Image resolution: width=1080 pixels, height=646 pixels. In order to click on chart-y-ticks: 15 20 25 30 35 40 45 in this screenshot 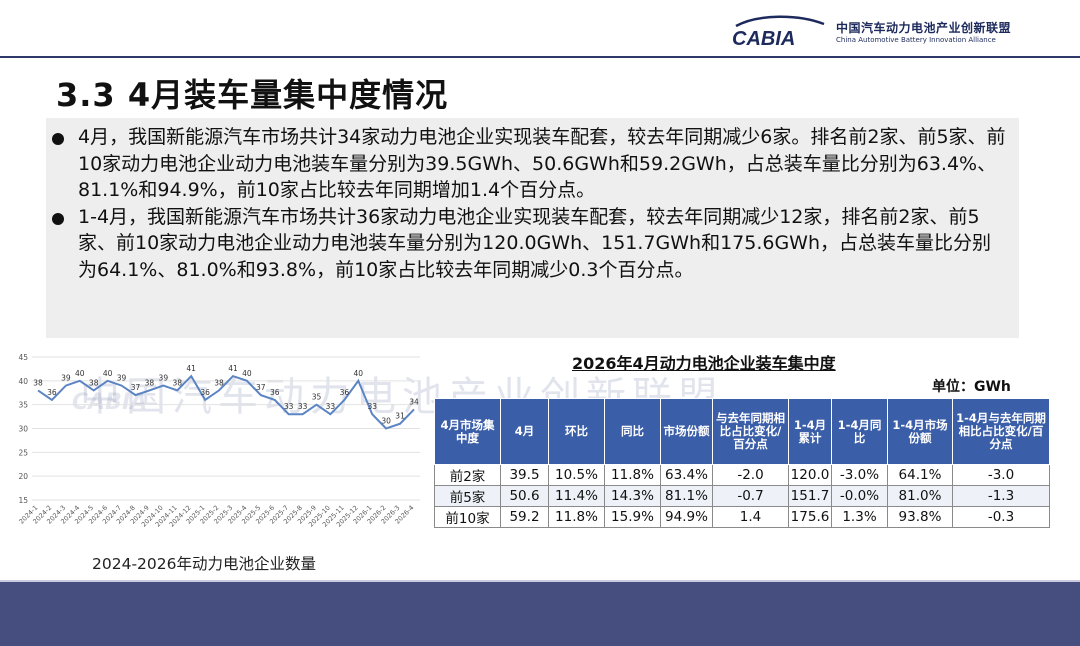, I will do `click(23, 429)`.